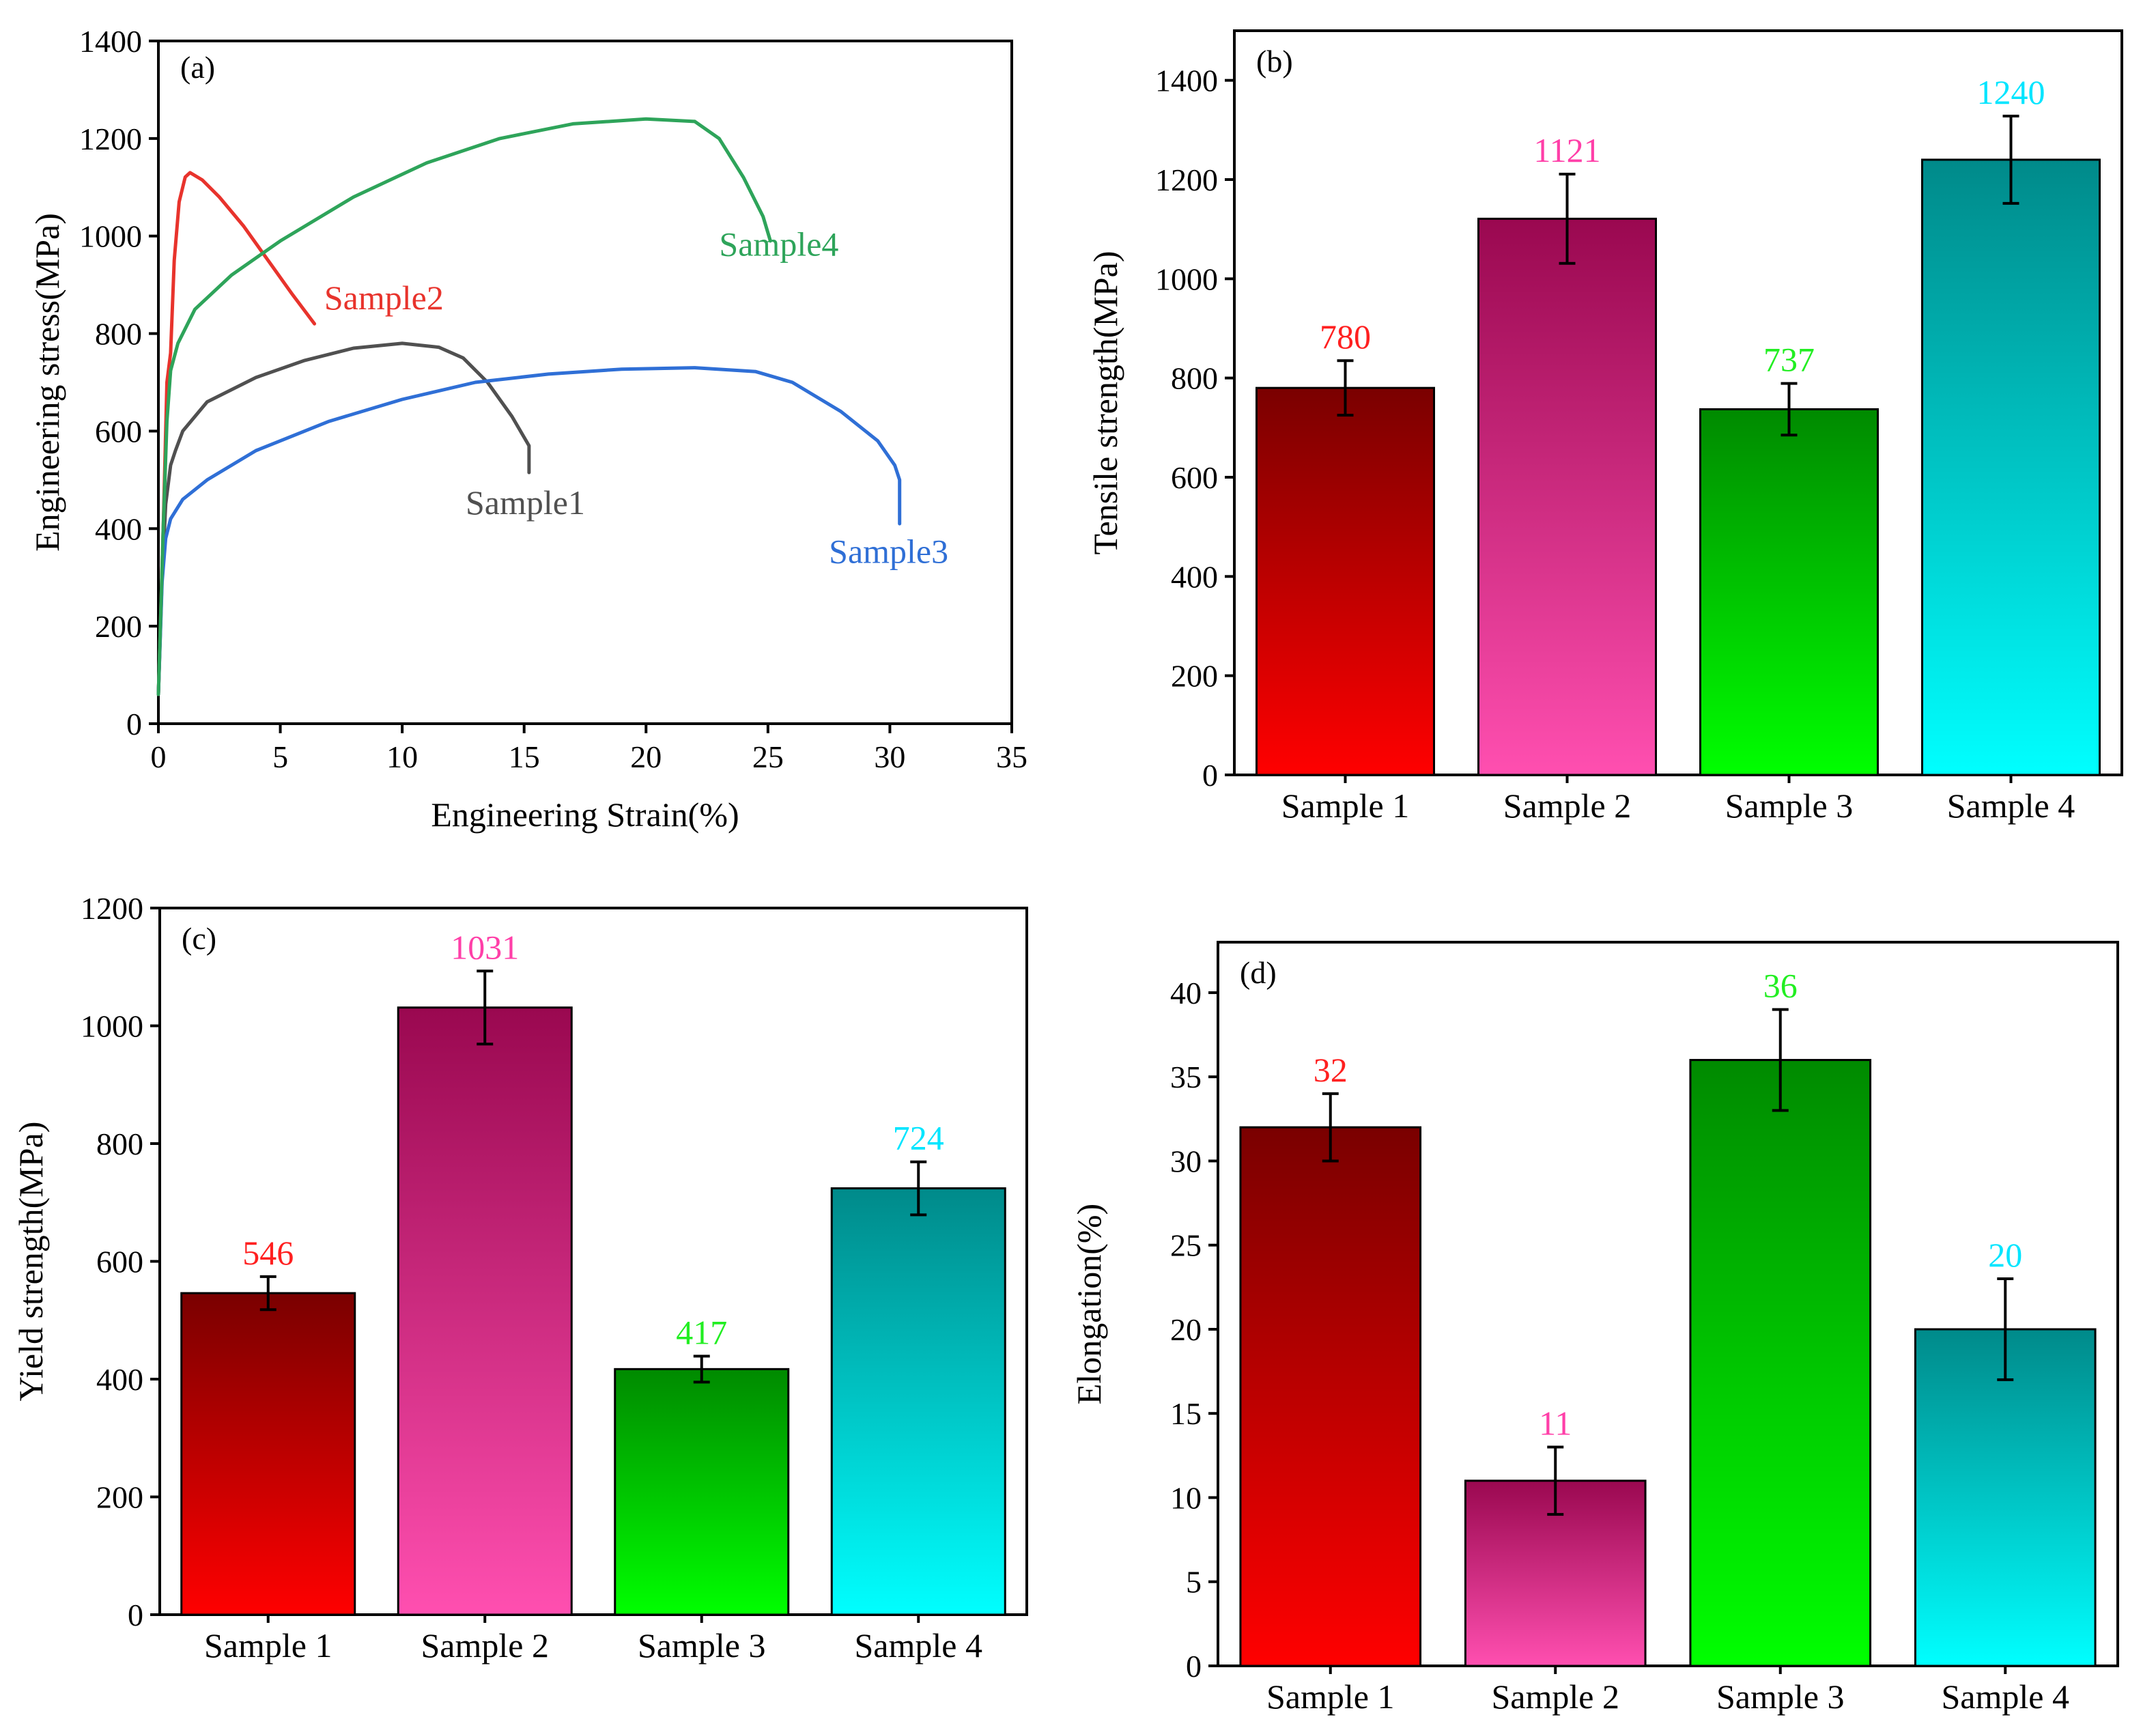 Image resolution: width=2156 pixels, height=1728 pixels. I want to click on panel-a-y-tick-label: 0, so click(134, 724).